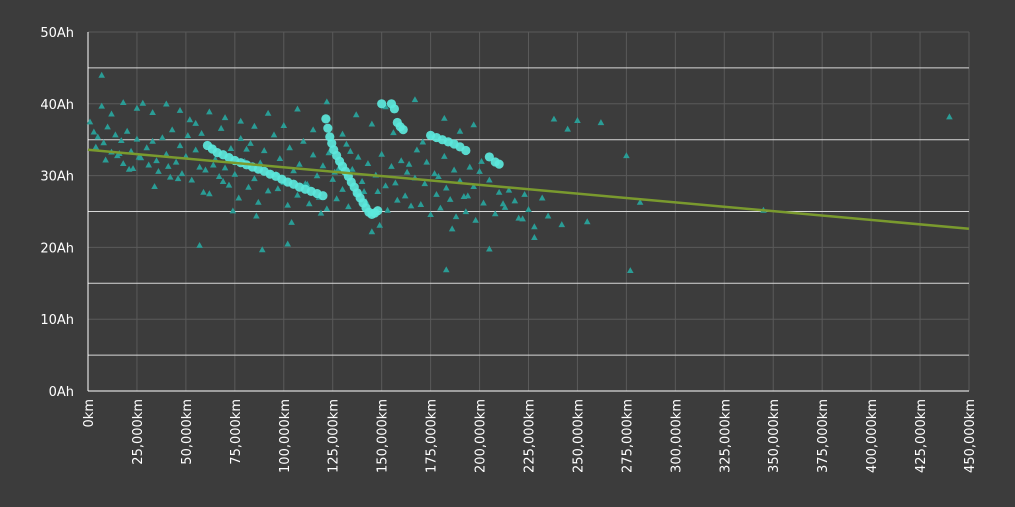 The image size is (1015, 507). Describe the element at coordinates (61, 392) in the screenshot. I see `y-tick-label: 0Ah` at that location.